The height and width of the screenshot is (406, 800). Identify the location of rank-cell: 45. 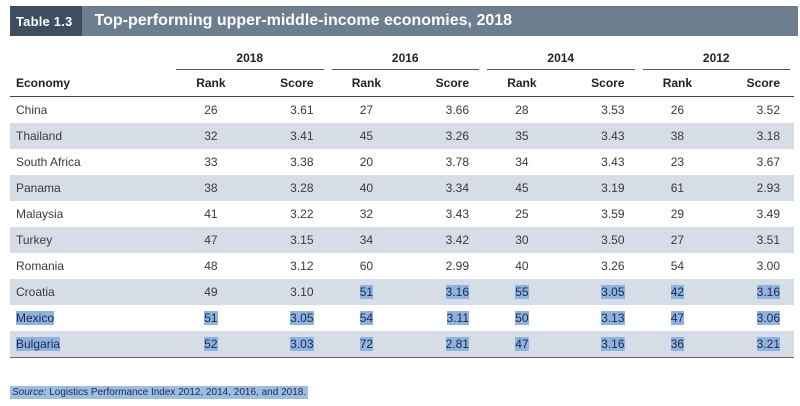
(366, 136).